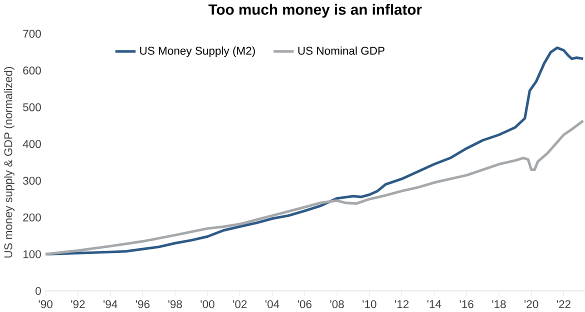 This screenshot has width=585, height=312. What do you see at coordinates (111, 304) in the screenshot?
I see `x-tick-label: '94` at bounding box center [111, 304].